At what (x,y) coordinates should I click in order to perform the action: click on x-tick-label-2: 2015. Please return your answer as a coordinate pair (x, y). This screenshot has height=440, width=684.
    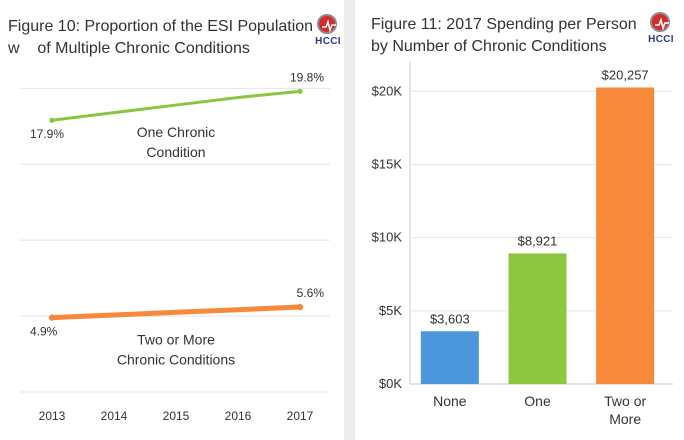
    Looking at the image, I should click on (176, 416).